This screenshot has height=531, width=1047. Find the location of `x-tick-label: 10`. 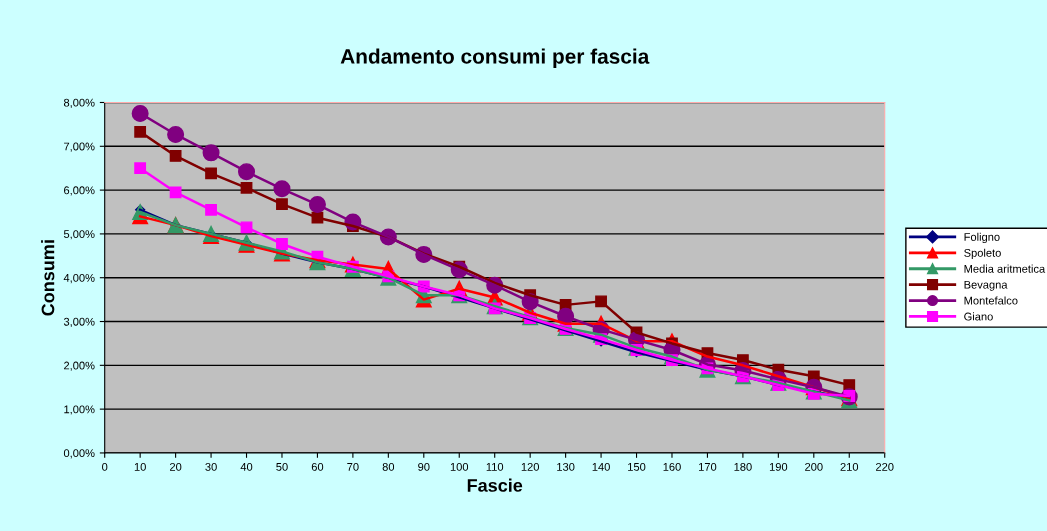

x-tick-label: 10 is located at coordinates (140, 466).